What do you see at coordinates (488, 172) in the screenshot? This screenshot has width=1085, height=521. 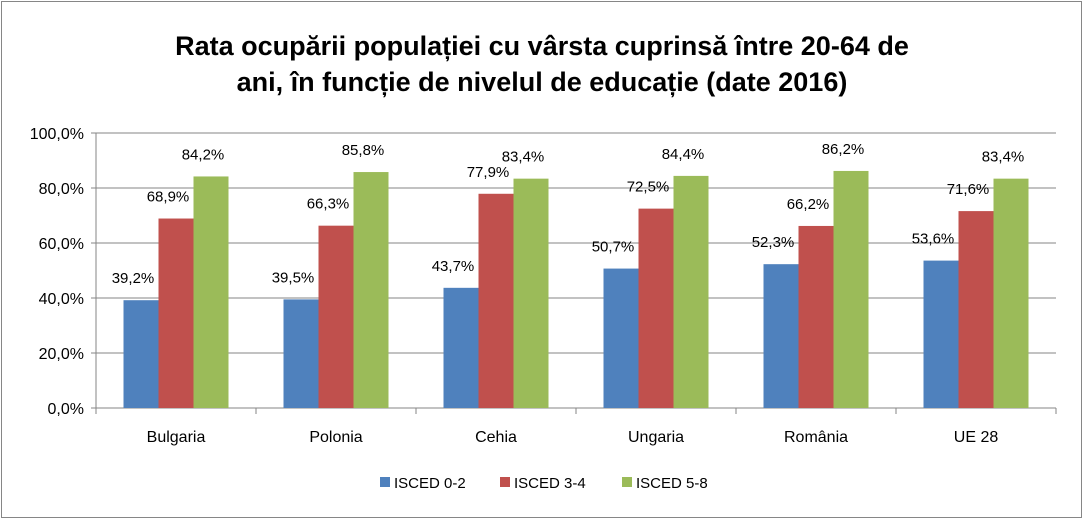 I see `data-label: 77,9%` at bounding box center [488, 172].